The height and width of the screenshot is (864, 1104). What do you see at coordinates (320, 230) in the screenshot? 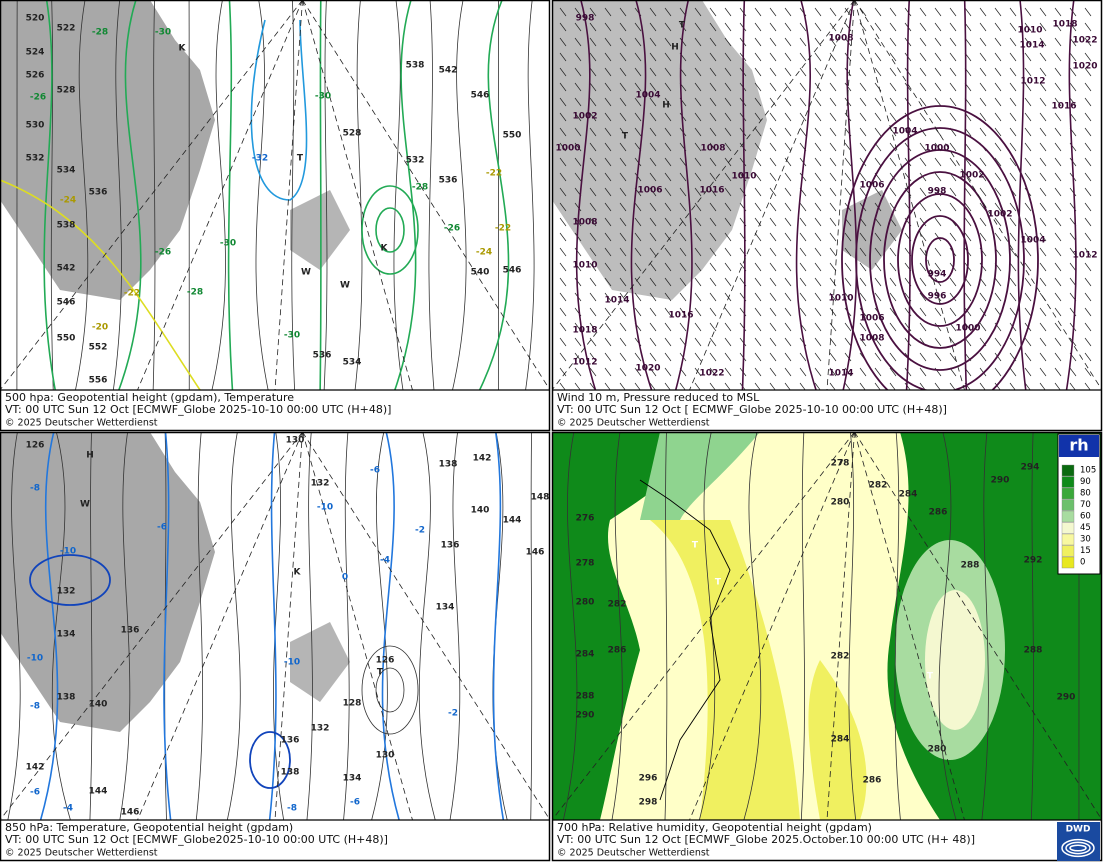
I see `land` at bounding box center [320, 230].